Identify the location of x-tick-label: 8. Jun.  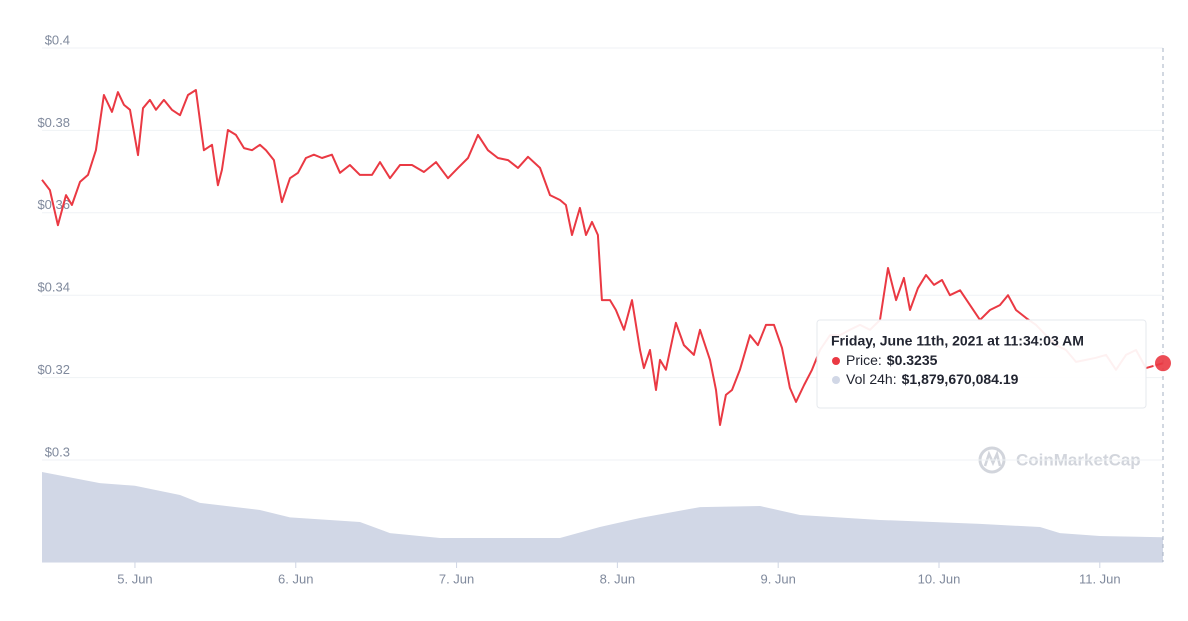
(617, 578).